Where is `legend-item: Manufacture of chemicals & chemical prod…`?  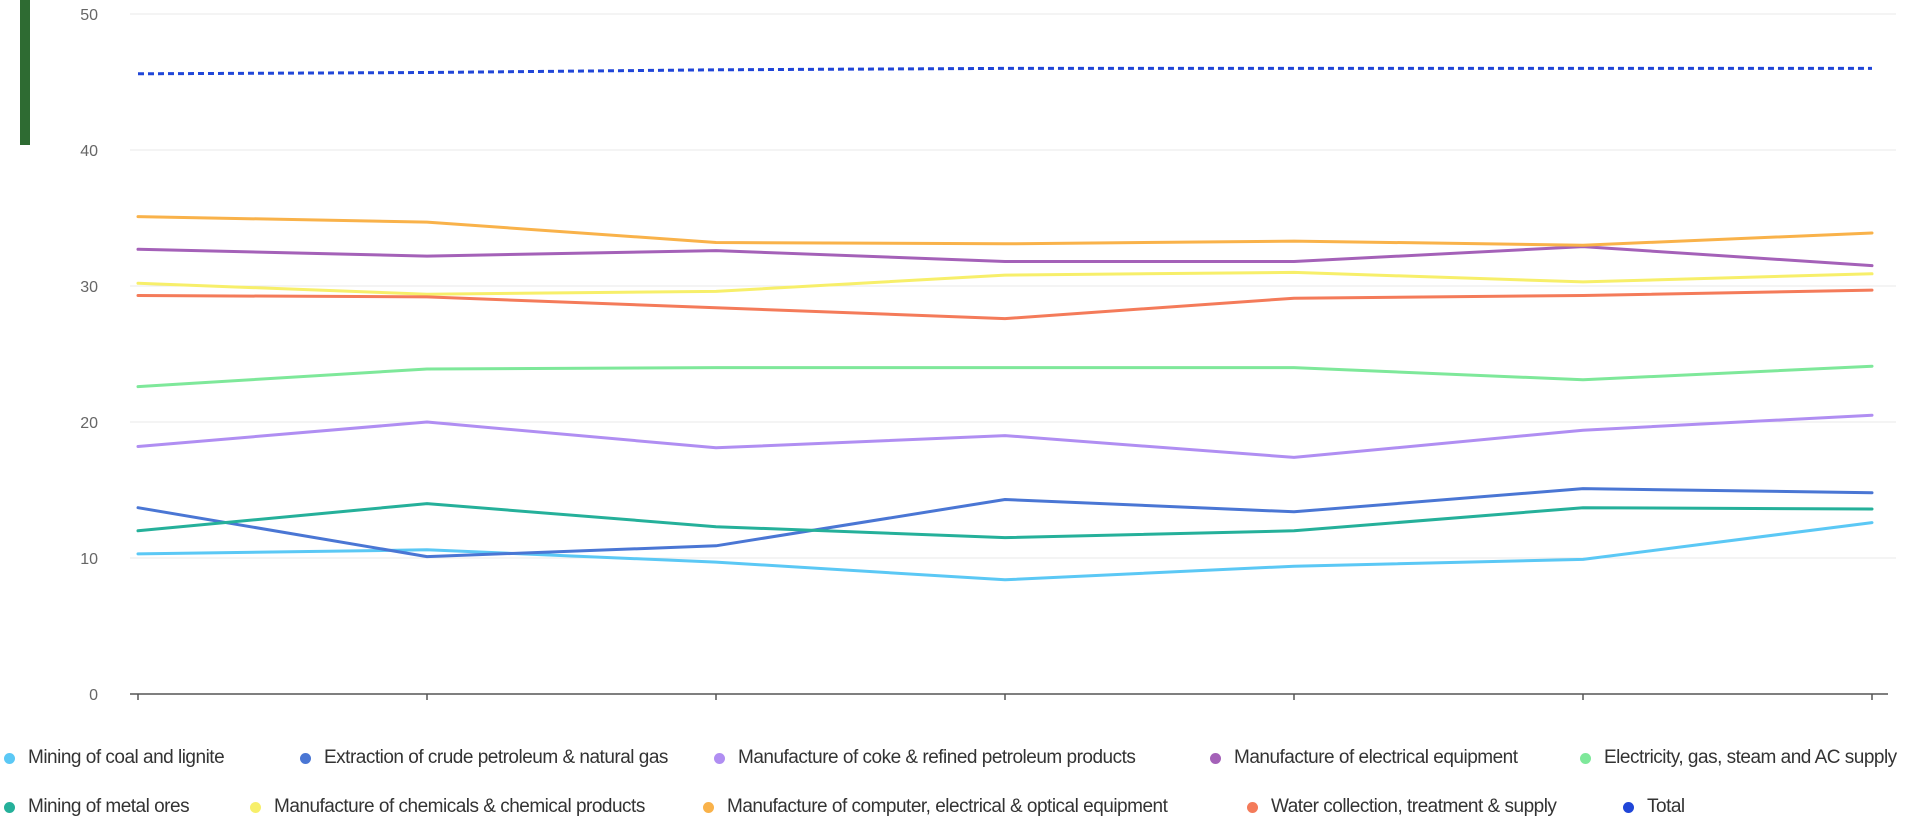
legend-item: Manufacture of chemicals & chemical prod… is located at coordinates (447, 807).